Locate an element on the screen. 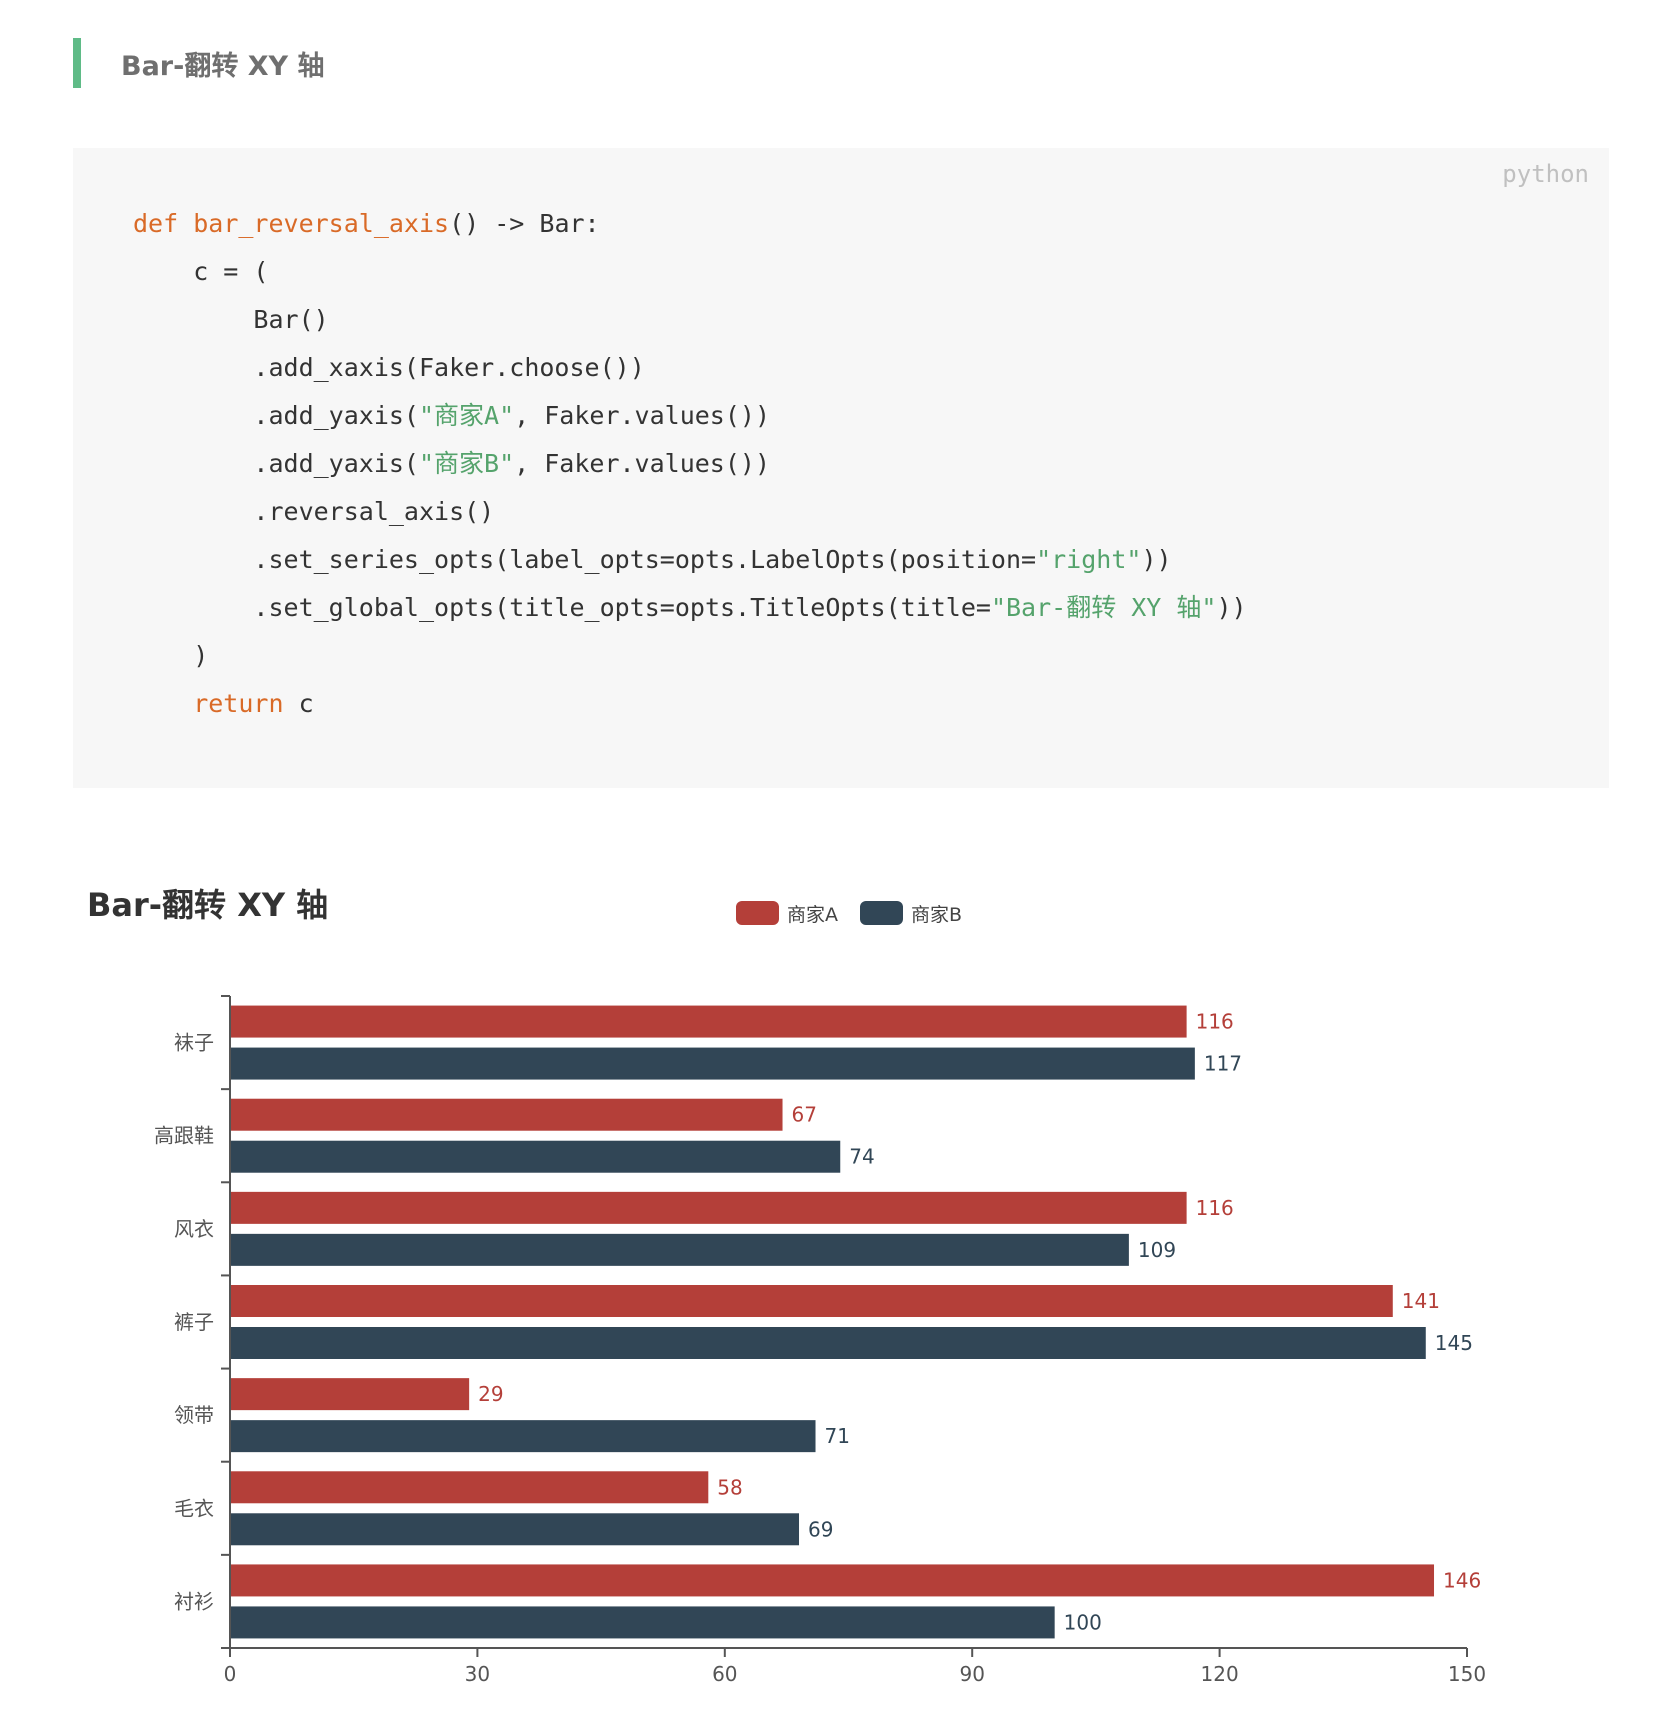 The image size is (1674, 1730). data-label-b: 145 is located at coordinates (1454, 1343).